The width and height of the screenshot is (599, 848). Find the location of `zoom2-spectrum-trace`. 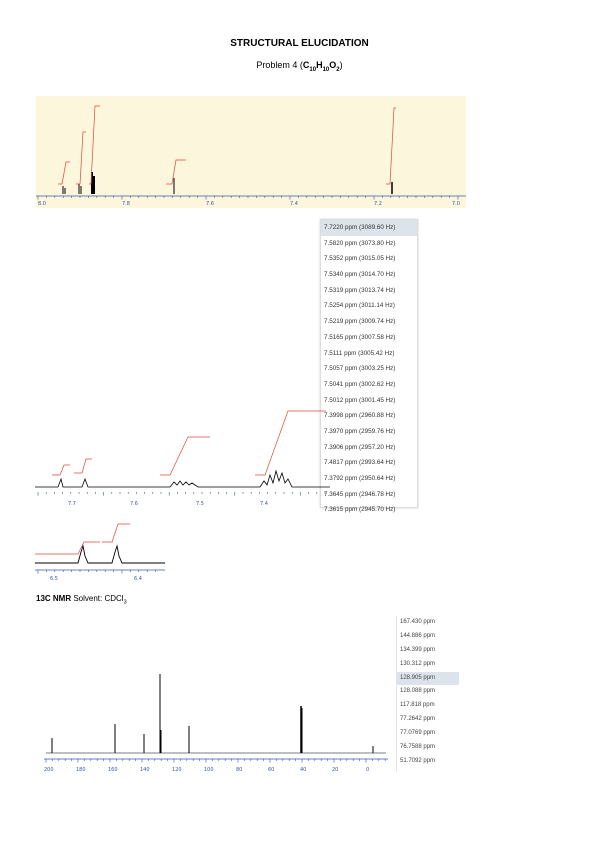

zoom2-spectrum-trace is located at coordinates (100, 554).